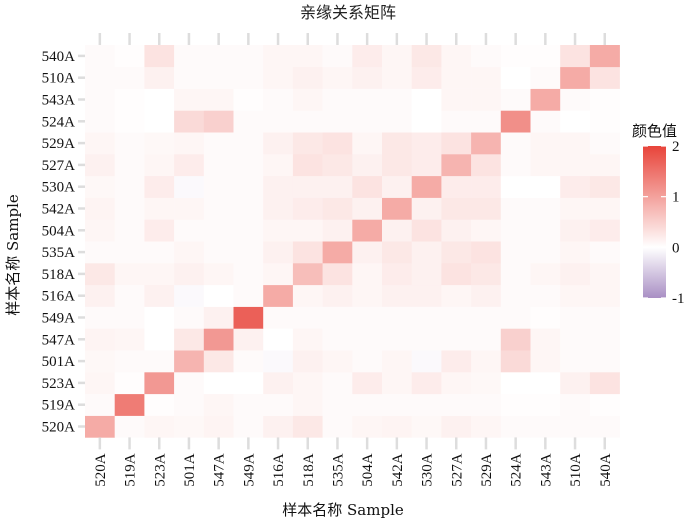 Image resolution: width=700 pixels, height=525 pixels. Describe the element at coordinates (159, 361) in the screenshot. I see `heatmap-cell-501A-523A` at that location.